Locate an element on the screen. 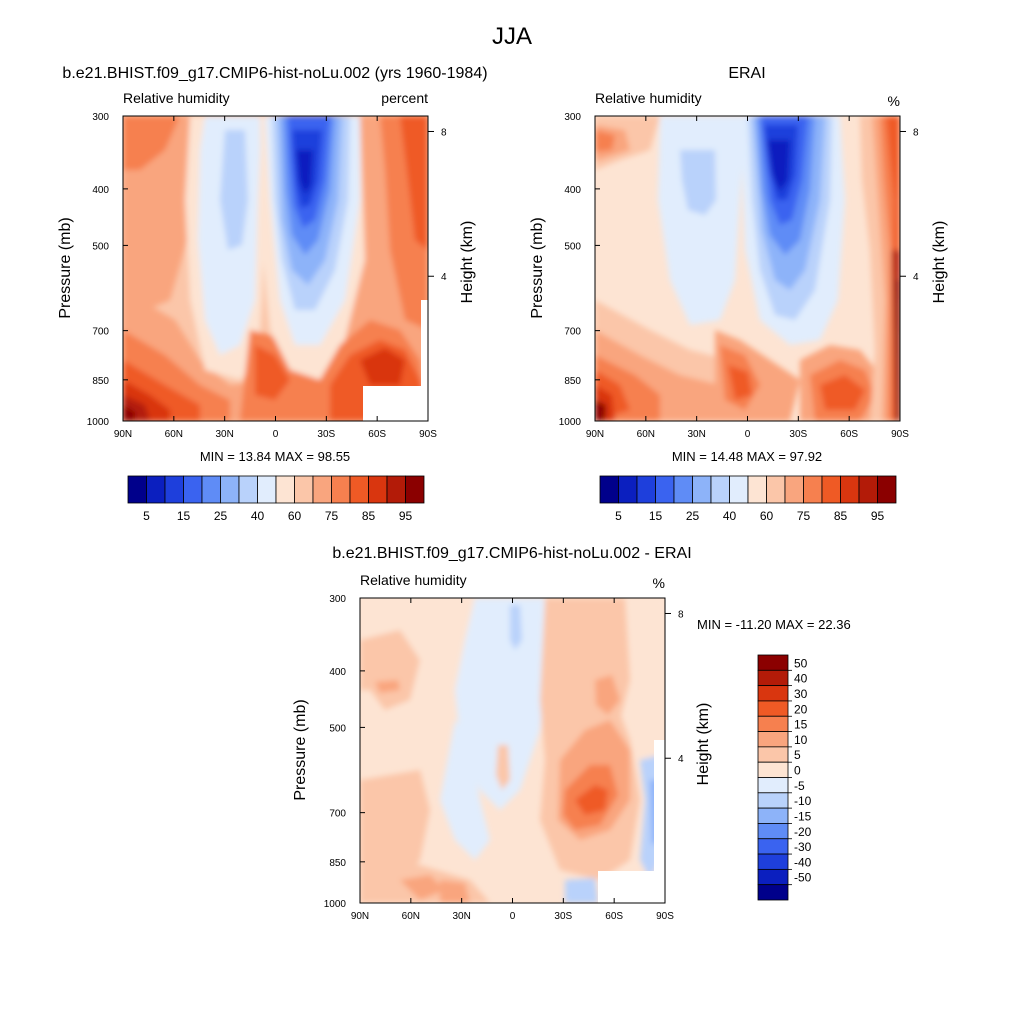 The width and height of the screenshot is (1024, 1024). panel-erai-xtick-label: 90N is located at coordinates (595, 434).